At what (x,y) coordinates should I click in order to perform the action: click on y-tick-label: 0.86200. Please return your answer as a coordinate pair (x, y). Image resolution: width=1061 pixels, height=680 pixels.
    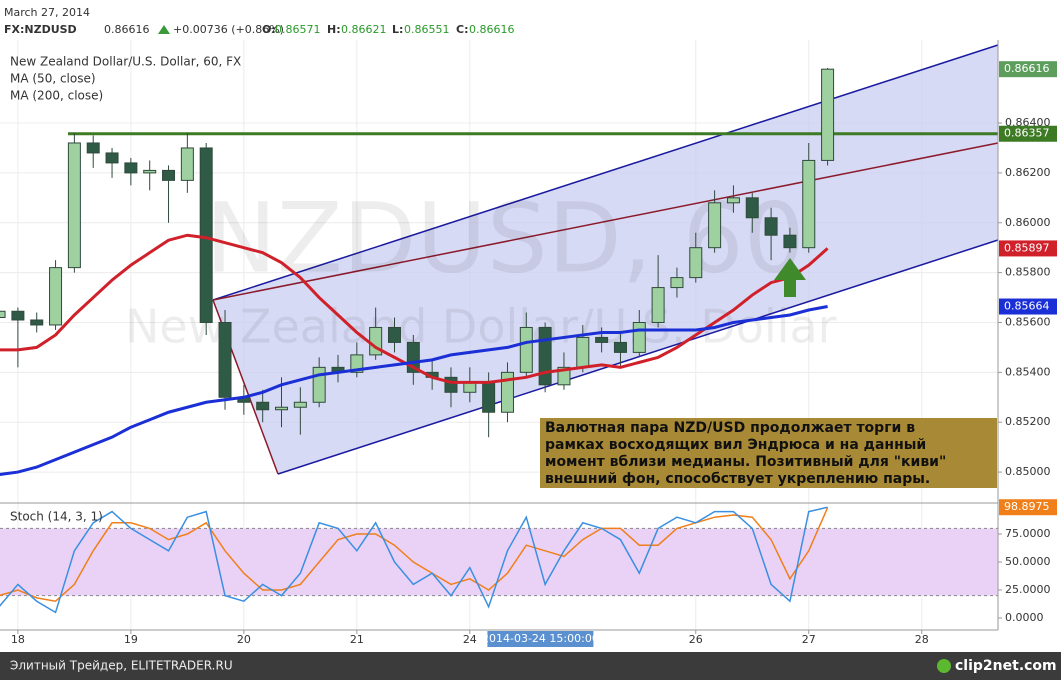
    Looking at the image, I should click on (1028, 172).